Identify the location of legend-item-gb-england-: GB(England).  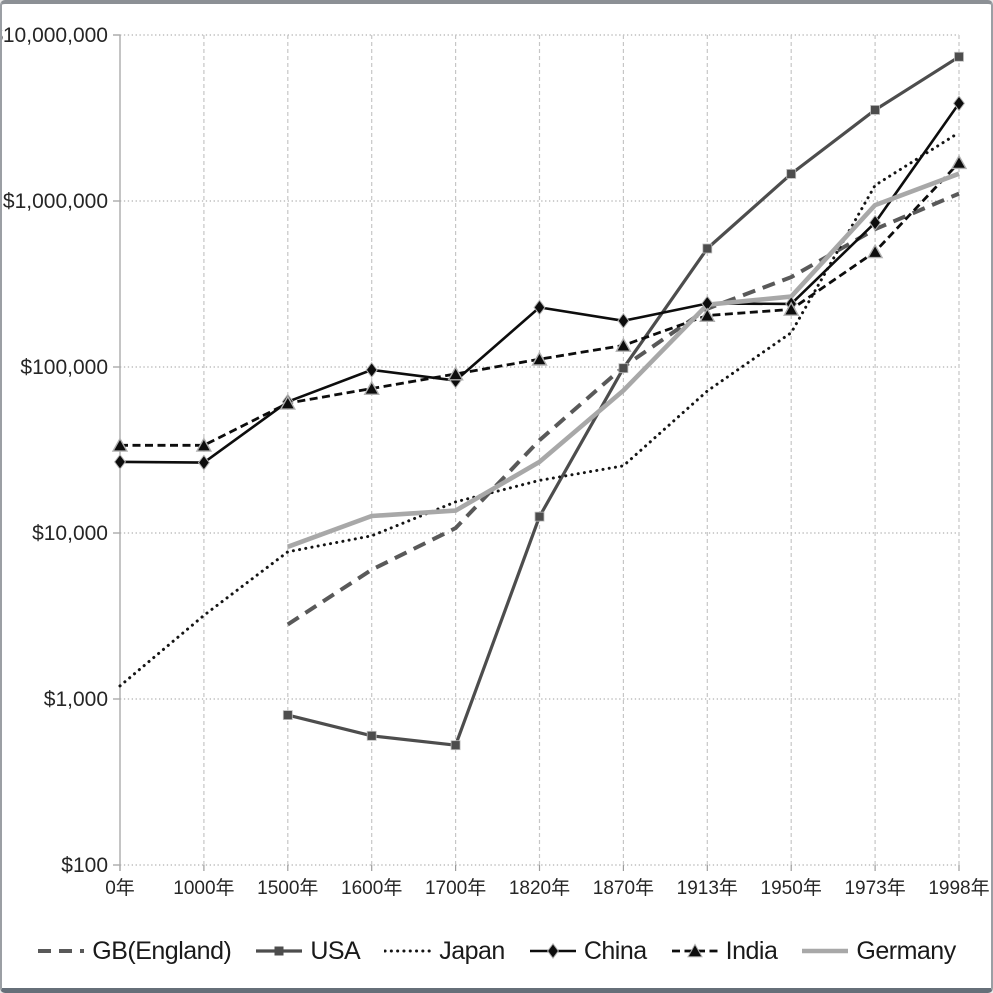
(134, 951).